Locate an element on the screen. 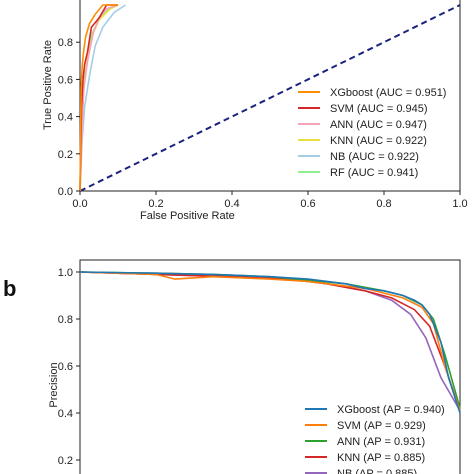 The image size is (474, 474). pr-y-tick-label: 0.6 is located at coordinates (65, 367).